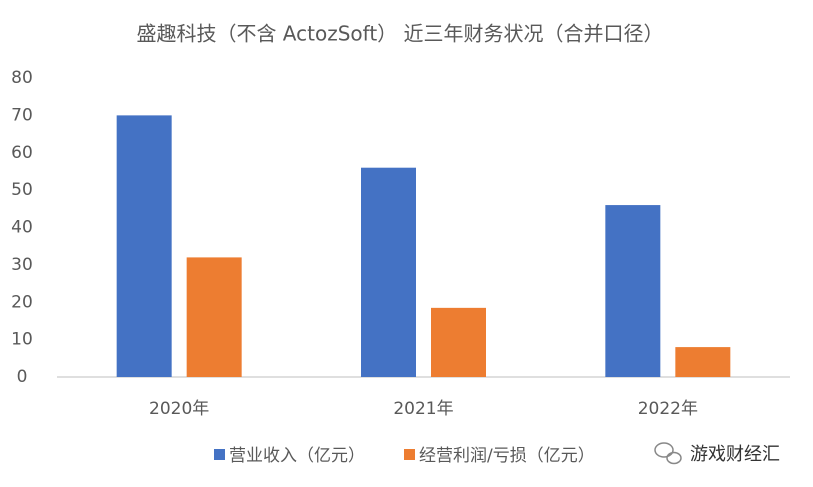 The height and width of the screenshot is (487, 813). I want to click on watermark: 游戏财经汇, so click(735, 454).